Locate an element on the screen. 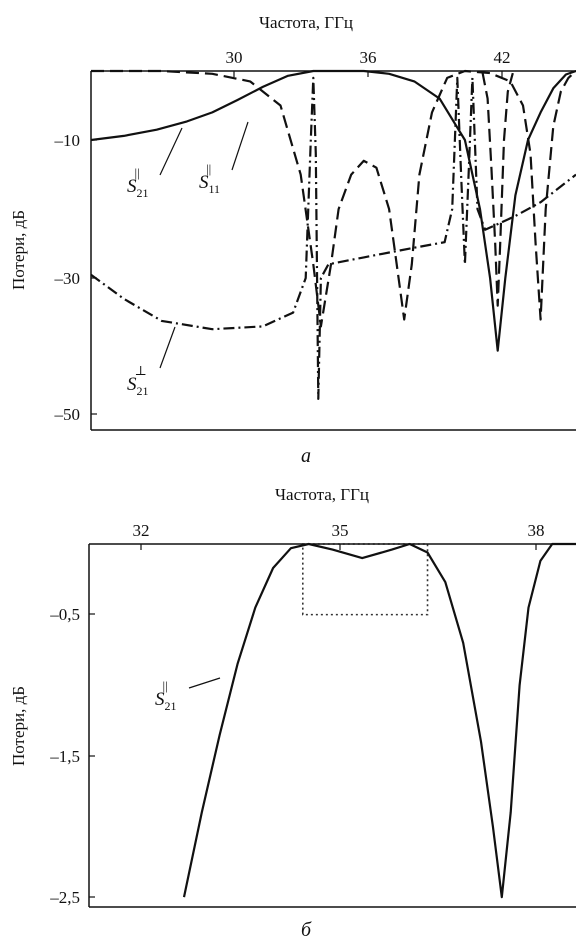 Image resolution: width=576 pixels, height=939 pixels. chart-b-xtick-38: 38 is located at coordinates (536, 530).